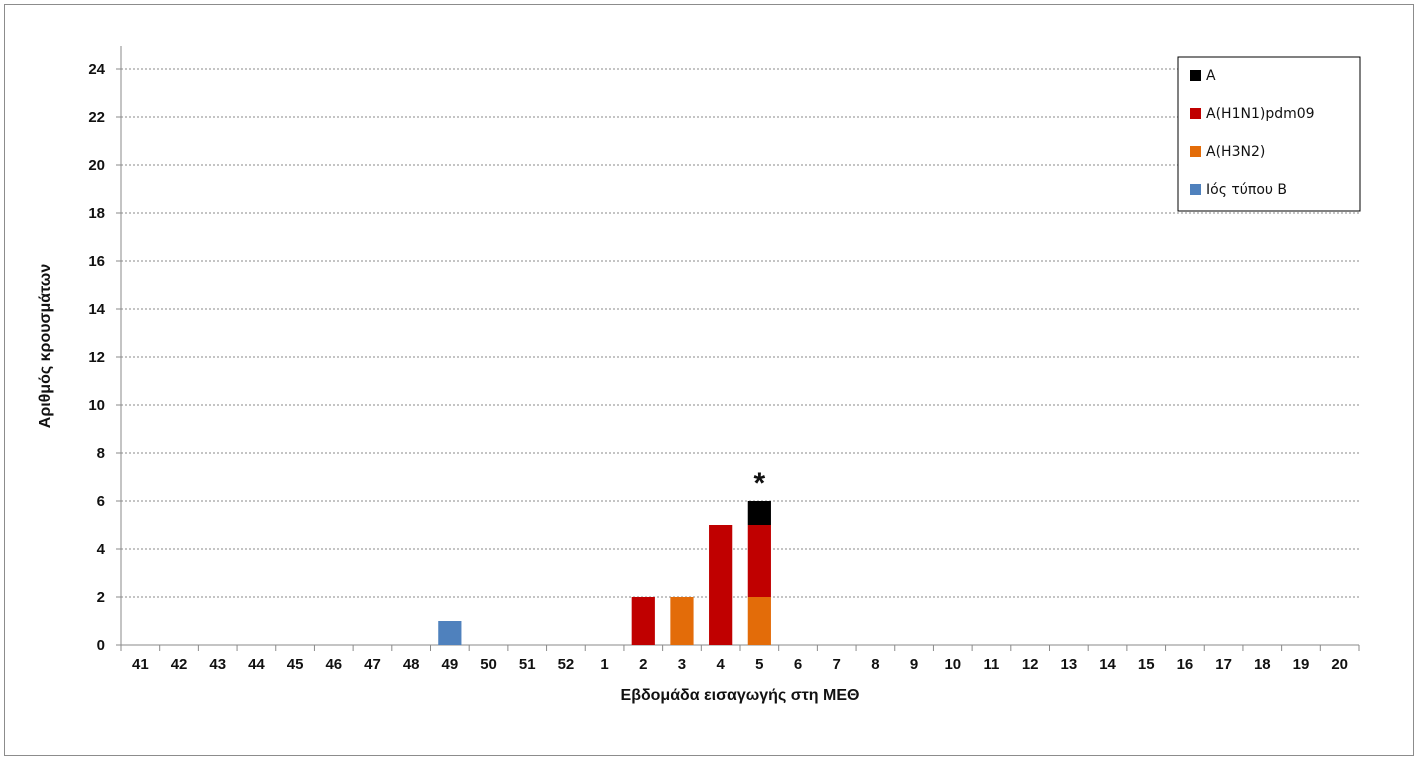 The height and width of the screenshot is (762, 1420). I want to click on annotation-asterisk: *, so click(760, 483).